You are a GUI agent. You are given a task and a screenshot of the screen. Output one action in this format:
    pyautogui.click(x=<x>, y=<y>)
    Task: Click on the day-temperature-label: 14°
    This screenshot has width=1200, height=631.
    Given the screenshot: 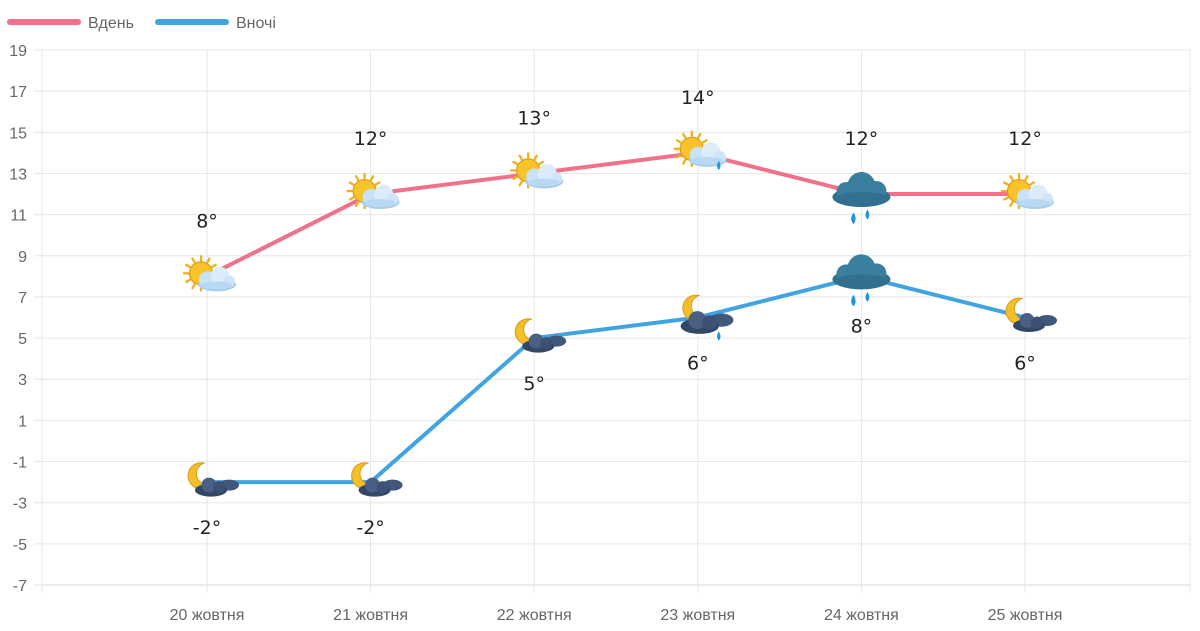 What is the action you would take?
    pyautogui.click(x=698, y=98)
    